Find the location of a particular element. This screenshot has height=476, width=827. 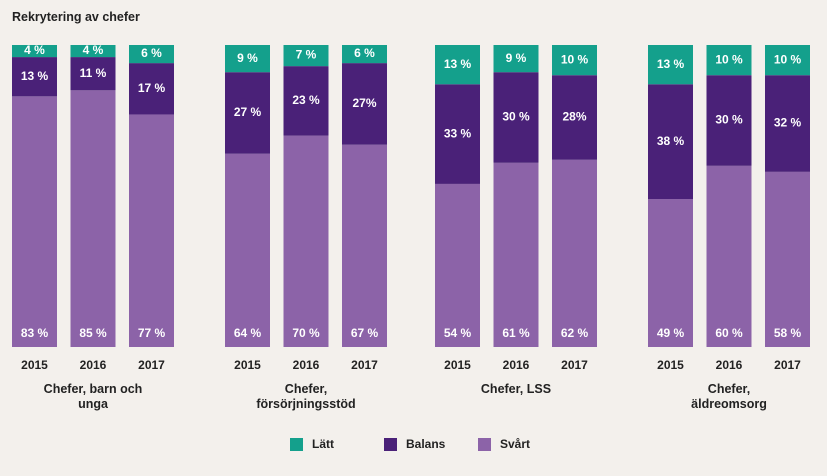

x-axis-label: Chefer, LSS is located at coordinates (516, 389).